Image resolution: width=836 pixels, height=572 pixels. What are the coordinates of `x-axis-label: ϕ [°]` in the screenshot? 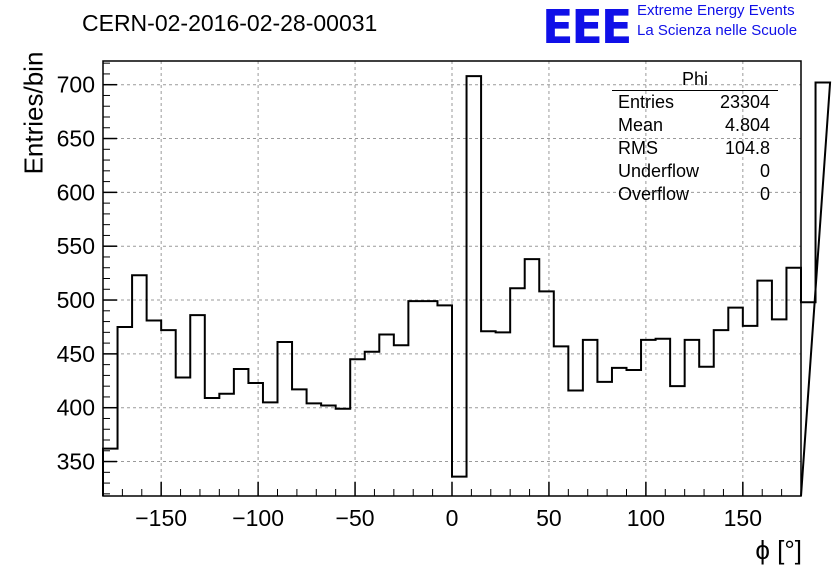 It's located at (778, 550).